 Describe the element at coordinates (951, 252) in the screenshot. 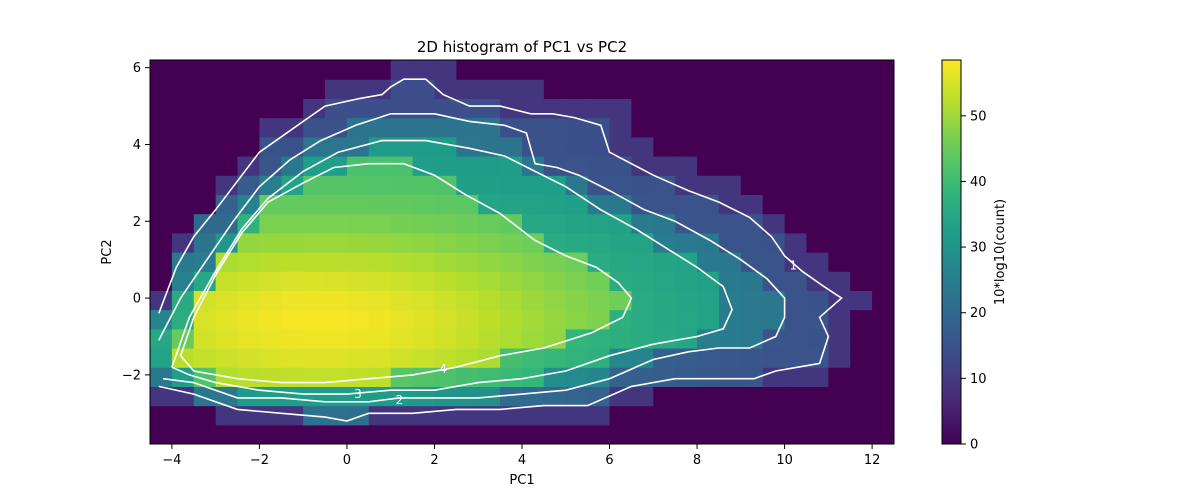

I see `colorbar` at that location.